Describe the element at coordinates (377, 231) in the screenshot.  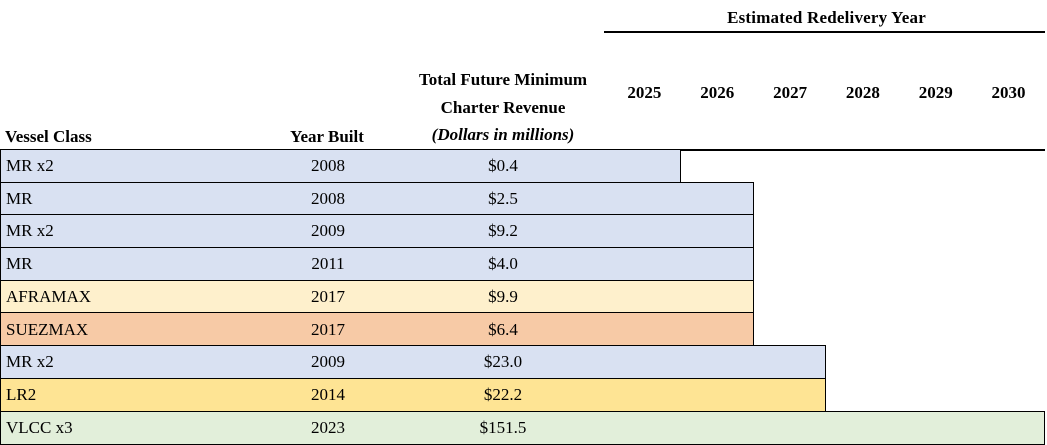
I see `table-row: MR x2 2009 $9.2` at that location.